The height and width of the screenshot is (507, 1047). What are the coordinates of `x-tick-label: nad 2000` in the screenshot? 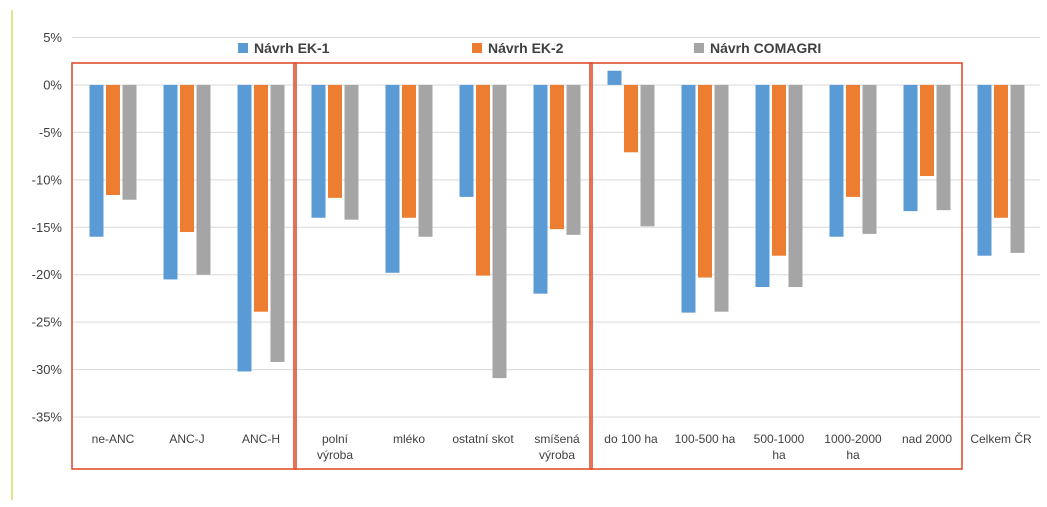 It's located at (927, 439).